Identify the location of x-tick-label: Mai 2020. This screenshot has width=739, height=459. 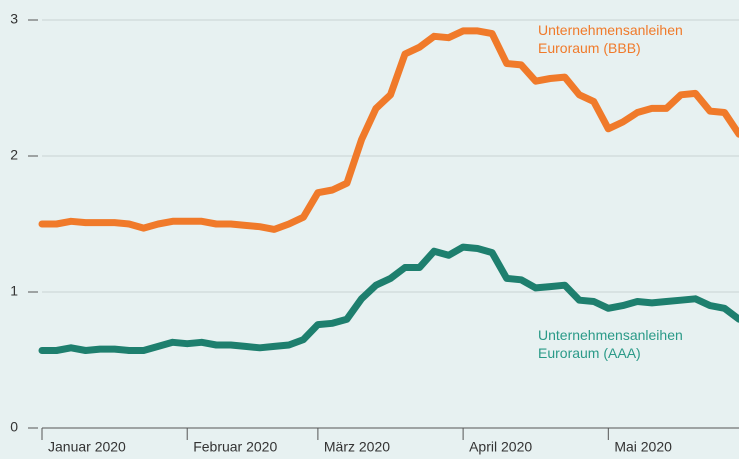
(643, 447).